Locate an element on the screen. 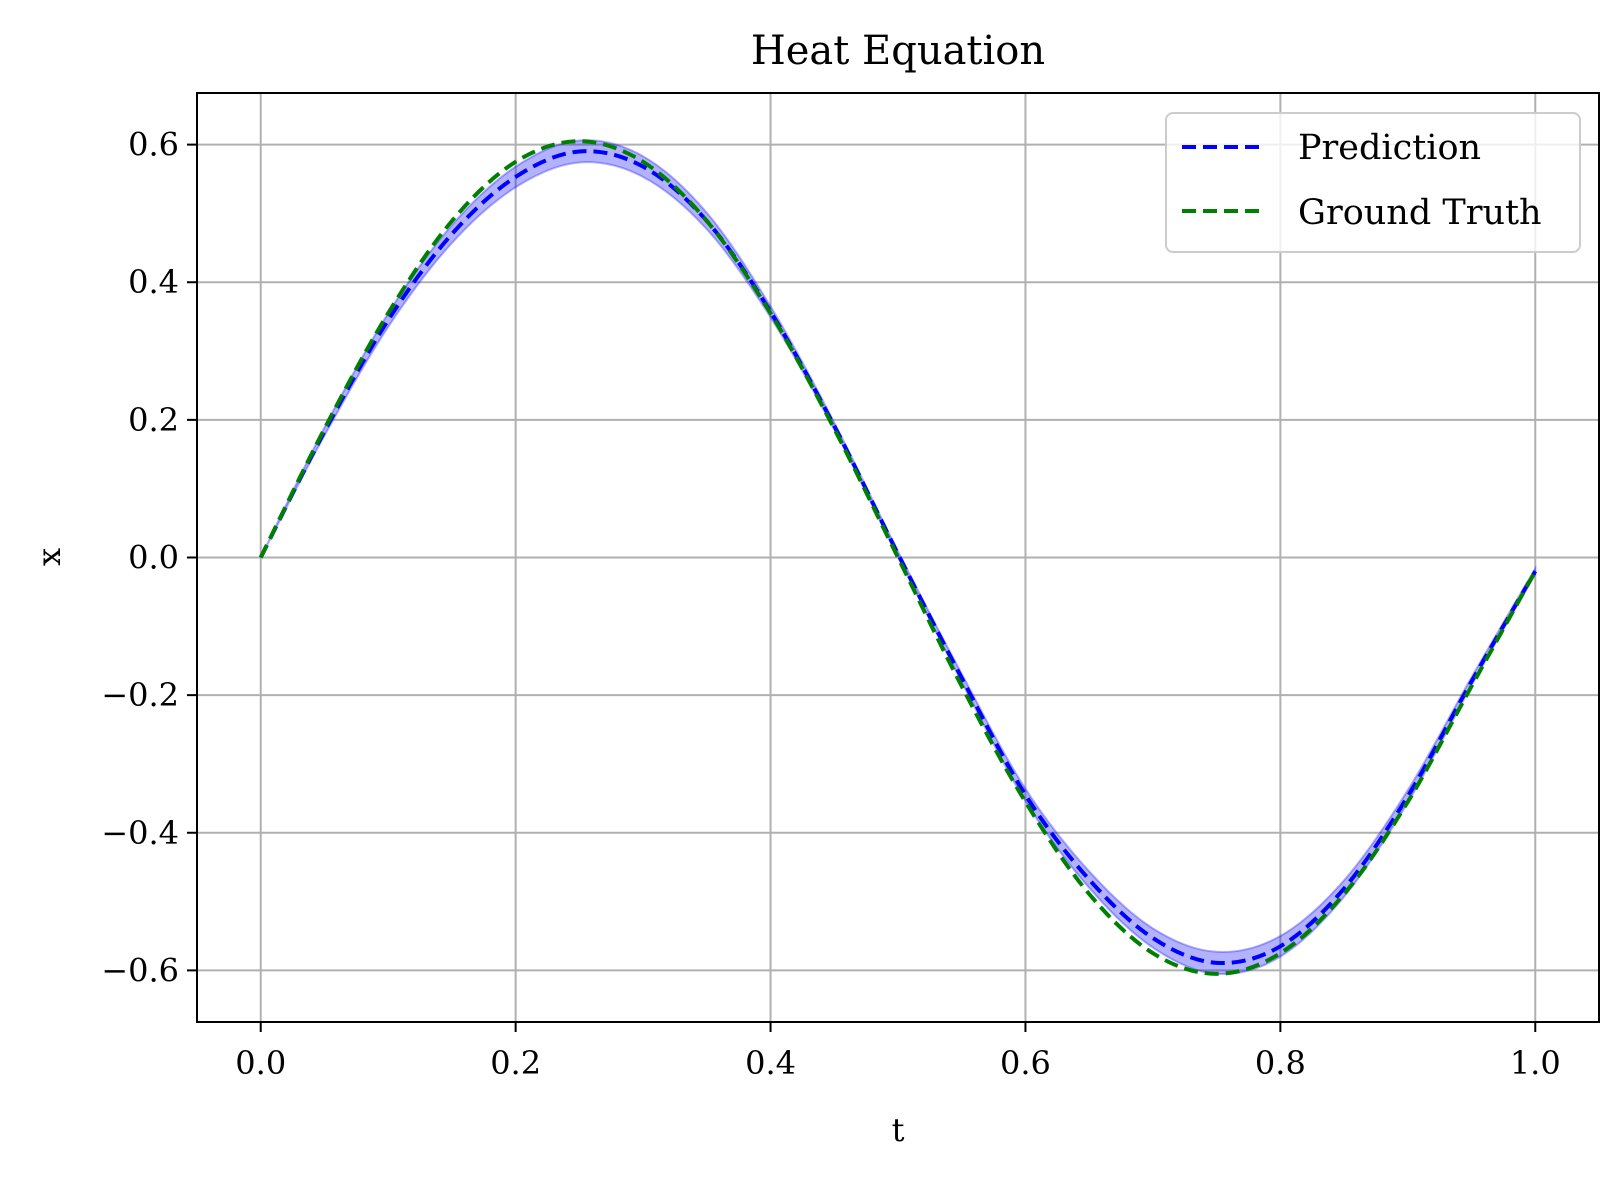  y-tick-label: 0.2 is located at coordinates (153, 420).